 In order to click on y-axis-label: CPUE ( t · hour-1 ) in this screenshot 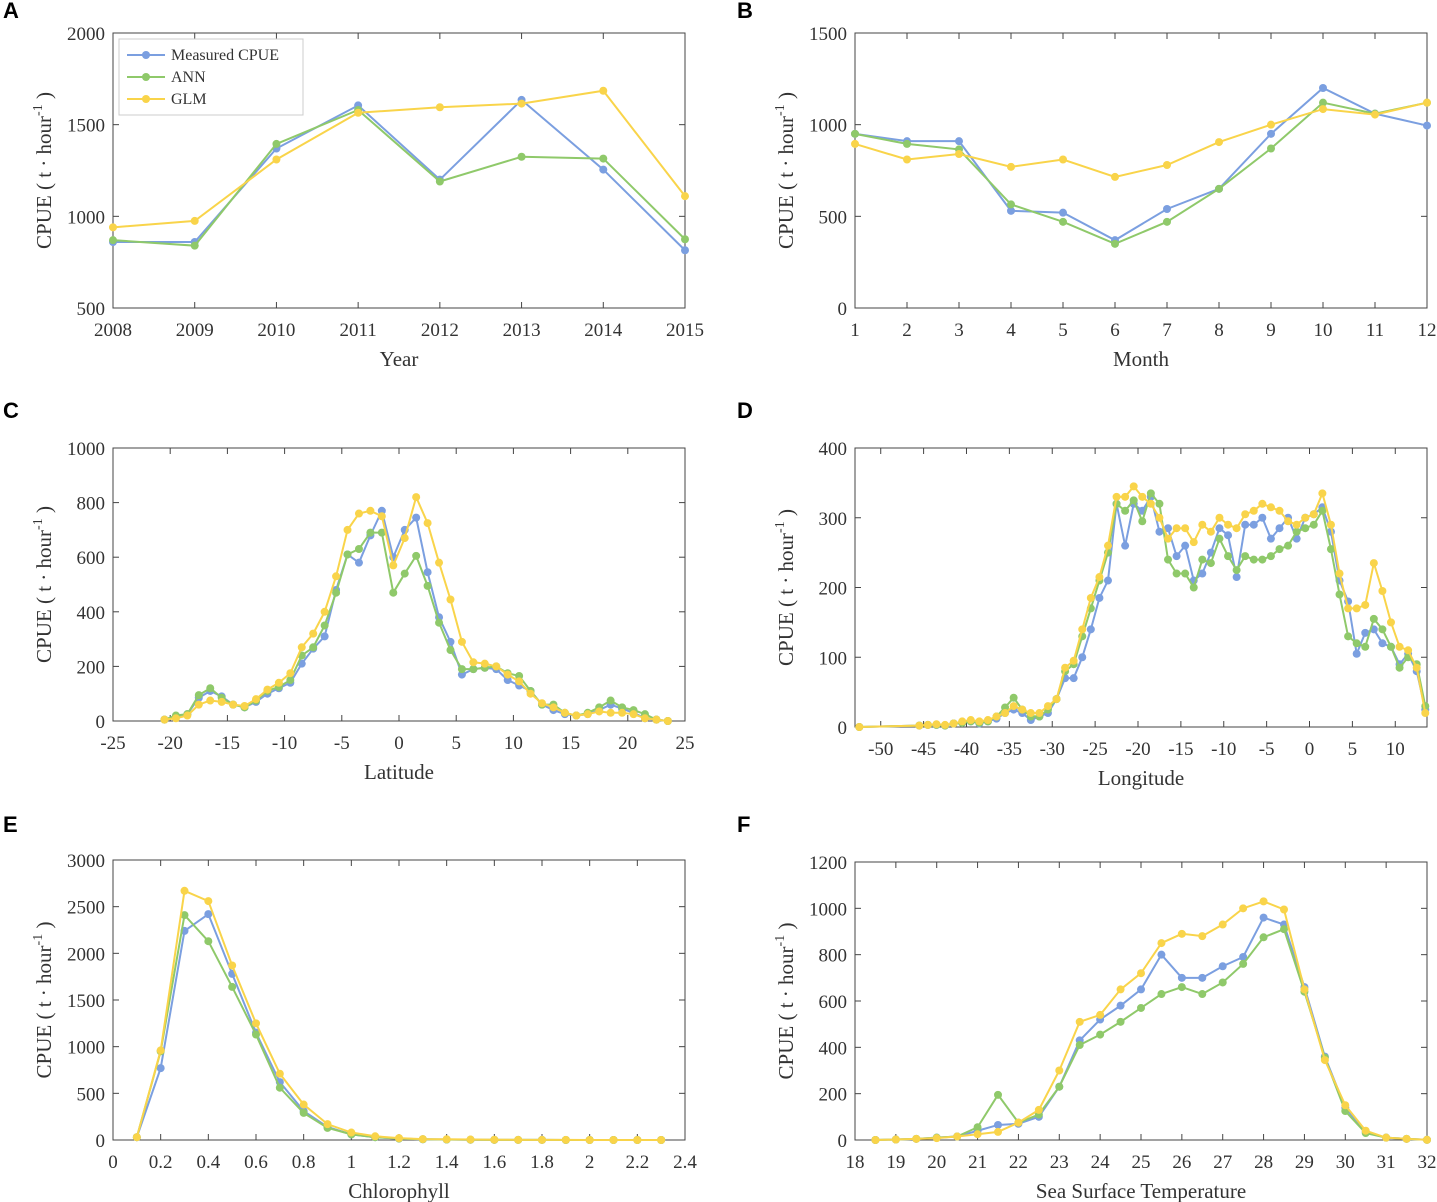, I will do `click(43, 1000)`.